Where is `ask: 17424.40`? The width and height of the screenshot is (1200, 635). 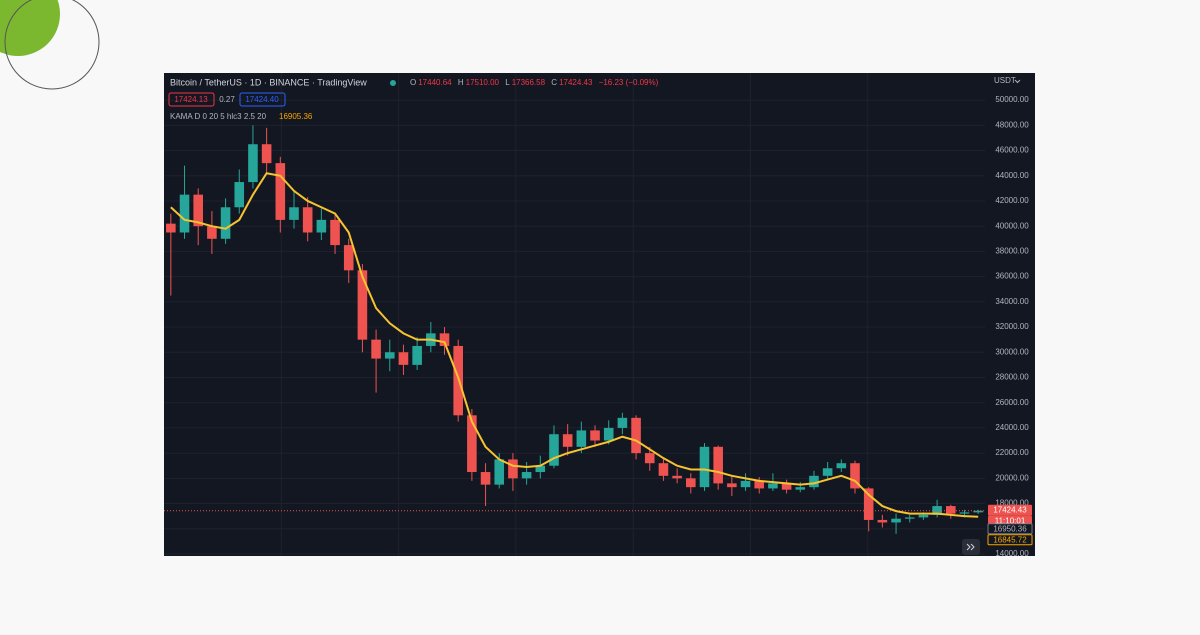
ask: 17424.40 is located at coordinates (262, 99).